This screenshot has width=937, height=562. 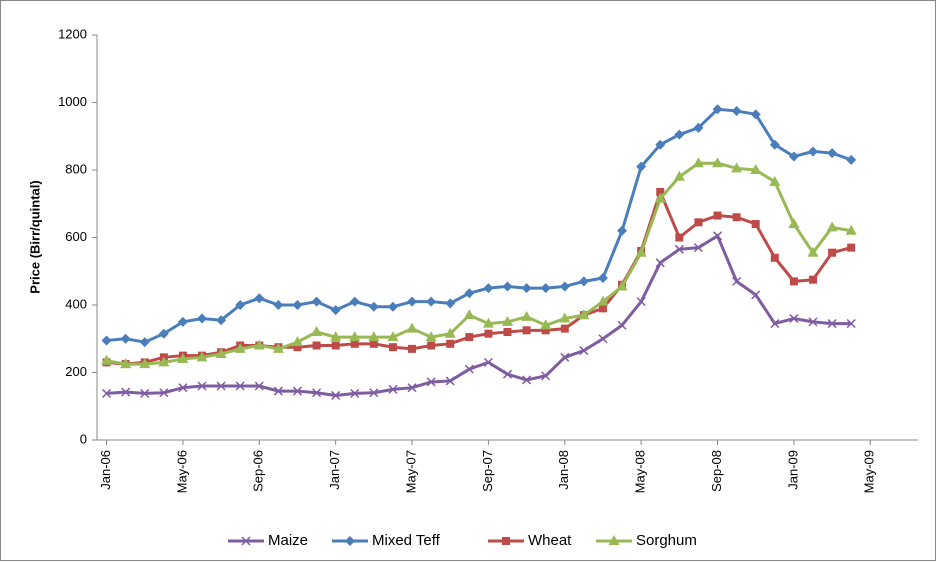 What do you see at coordinates (869, 471) in the screenshot?
I see `x-tick-label: May-09` at bounding box center [869, 471].